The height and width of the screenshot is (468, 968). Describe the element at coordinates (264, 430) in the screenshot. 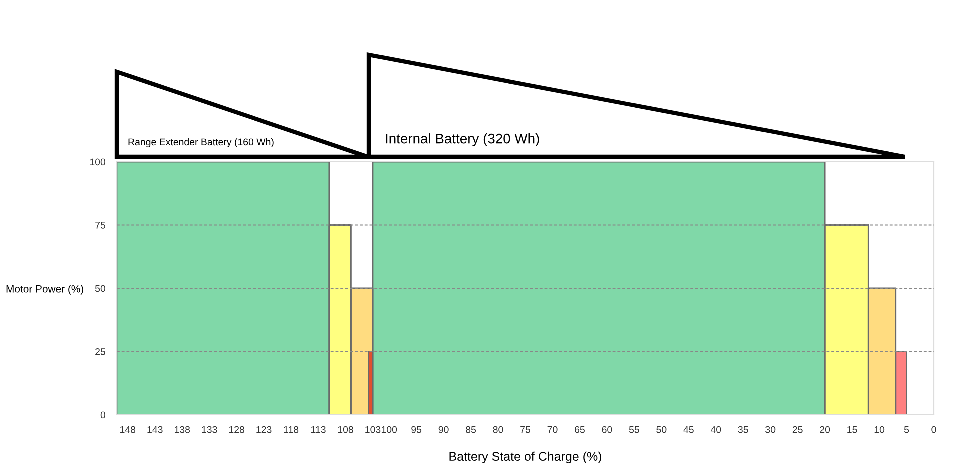

I see `x-tick-label: 123` at that location.